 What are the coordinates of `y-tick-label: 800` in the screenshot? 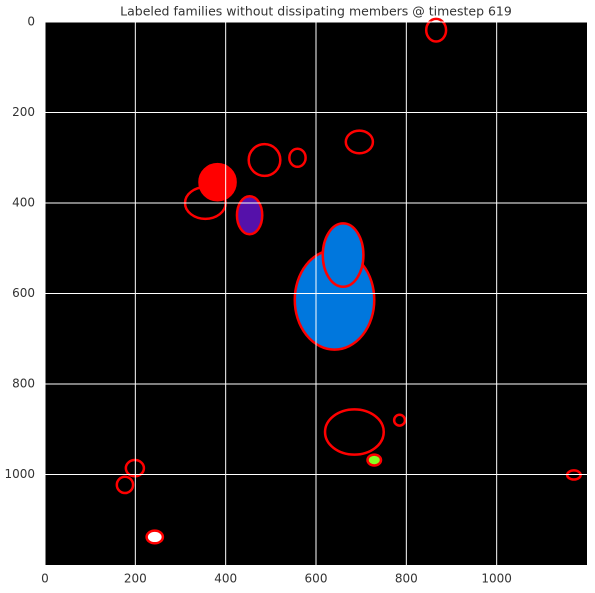 It's located at (23, 384).